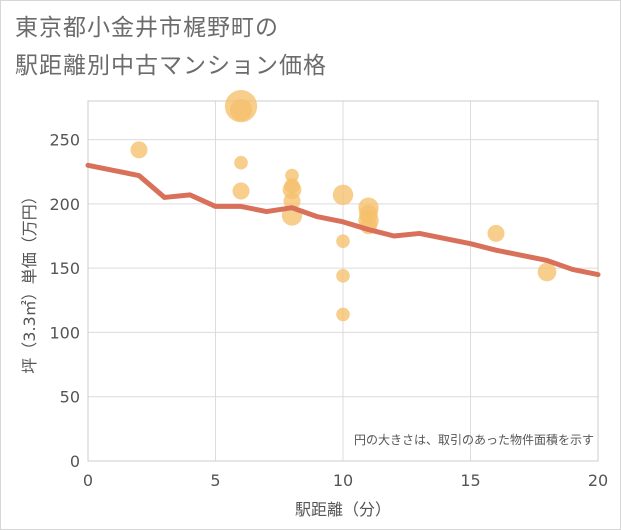  I want to click on chart-title-line-1: 東京都小金井市梶野町の, so click(147, 28).